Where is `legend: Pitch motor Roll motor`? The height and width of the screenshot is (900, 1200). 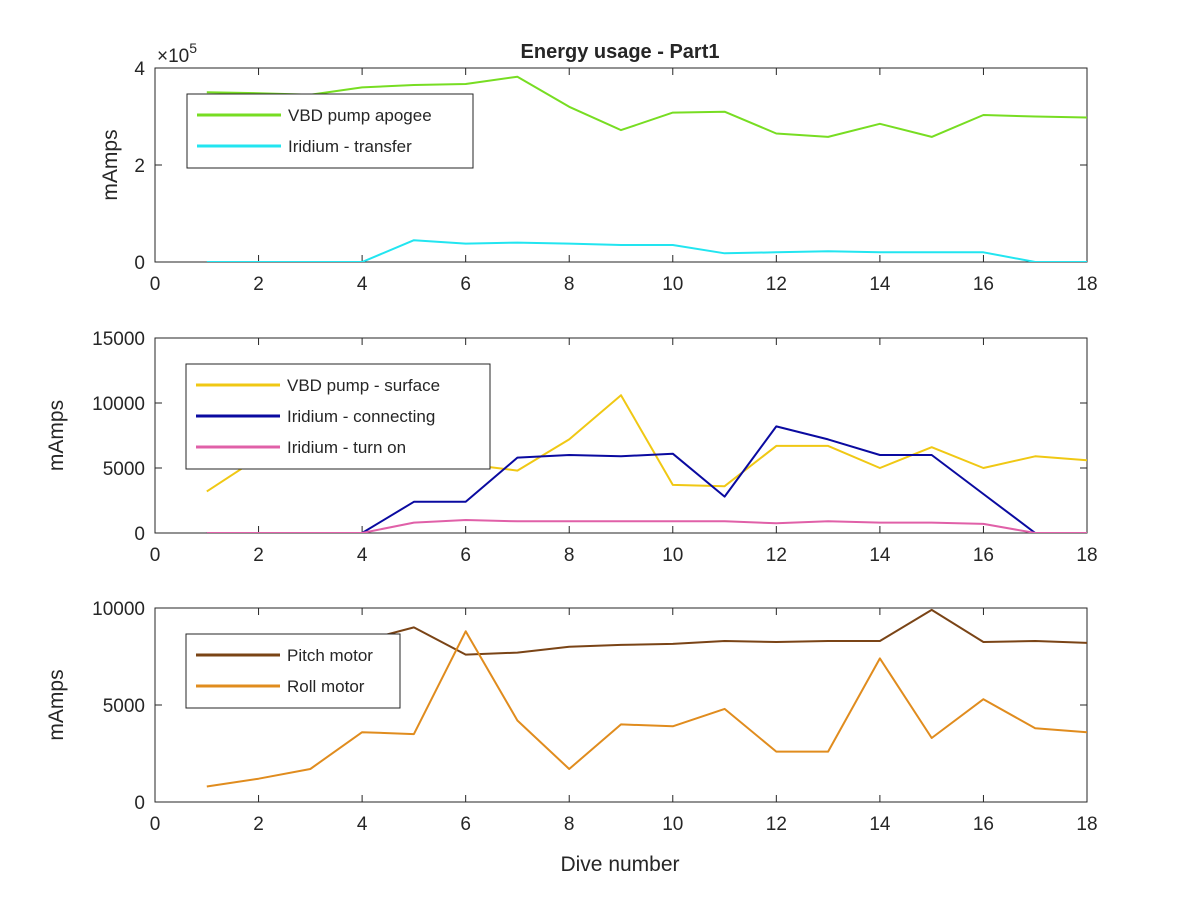 legend: Pitch motor Roll motor is located at coordinates (293, 671).